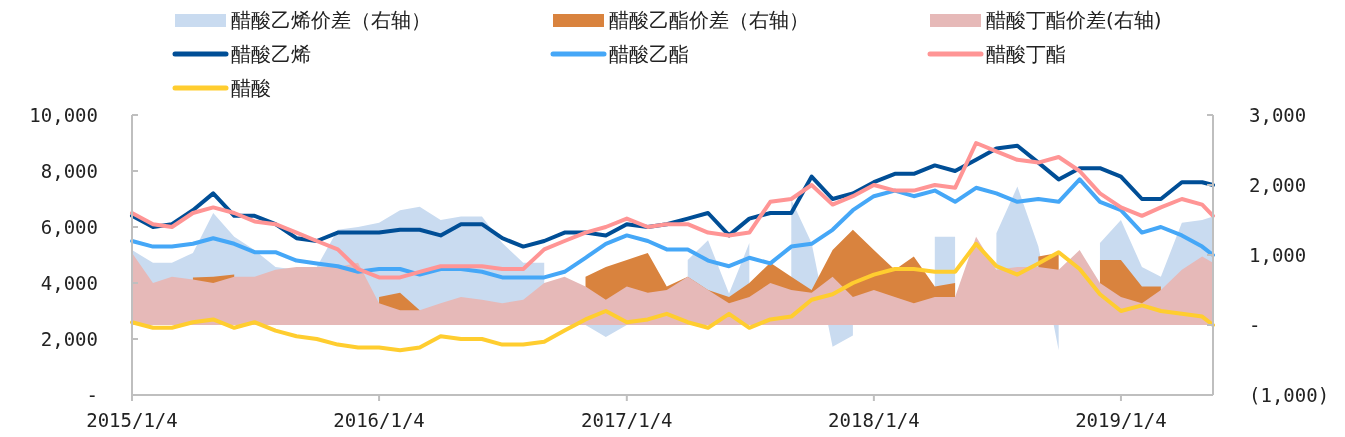 The height and width of the screenshot is (437, 1345). What do you see at coordinates (709, 20) in the screenshot?
I see `legend-label: 醋酸乙酯价差（右轴）` at bounding box center [709, 20].